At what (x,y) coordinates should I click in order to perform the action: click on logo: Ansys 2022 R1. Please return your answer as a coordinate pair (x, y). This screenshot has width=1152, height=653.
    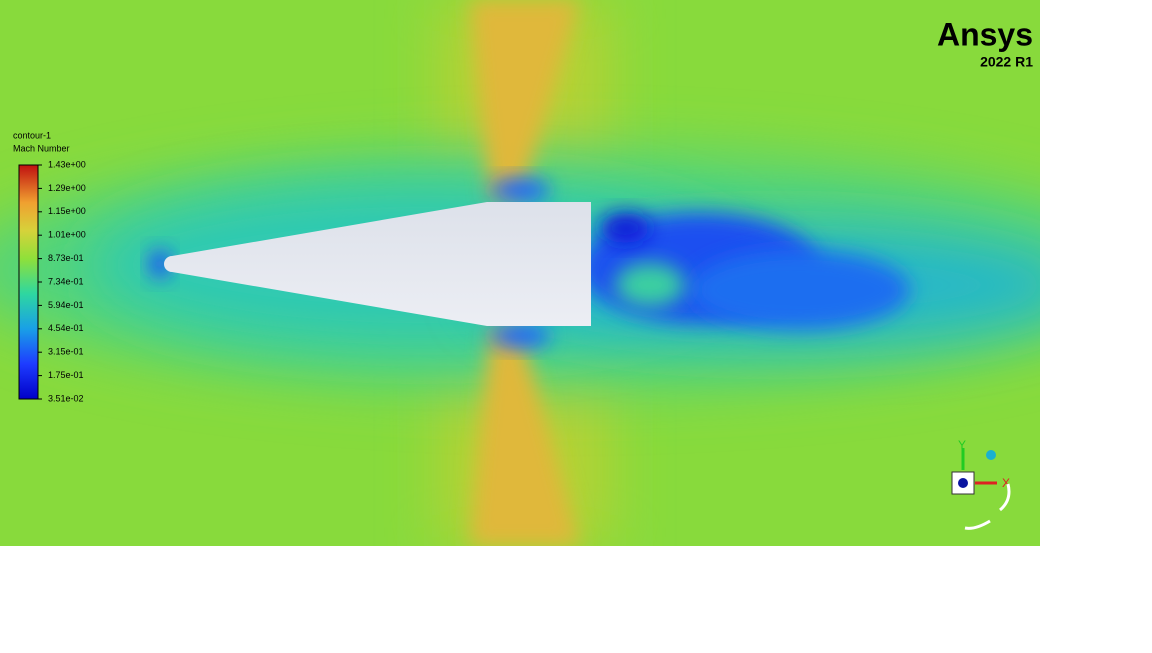
    Looking at the image, I should click on (985, 42).